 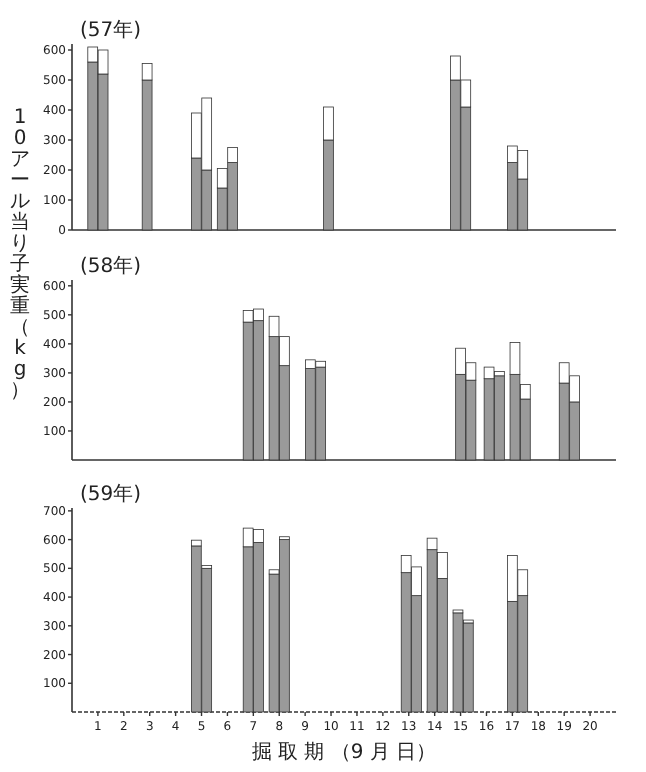 I want to click on chart-title: (58年), so click(x=111, y=266).